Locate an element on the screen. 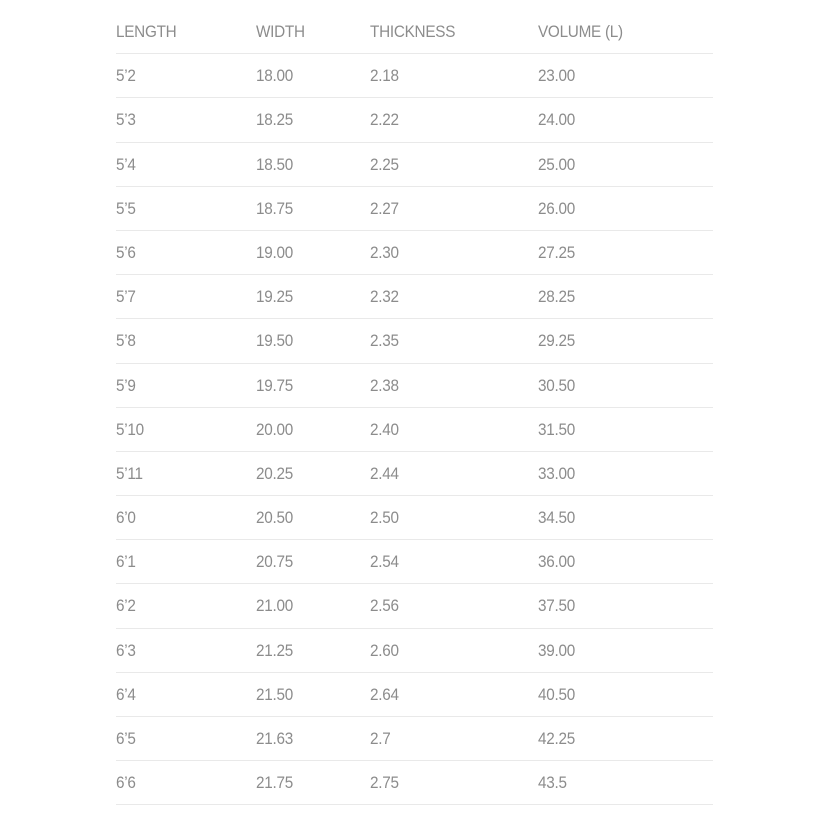 The image size is (820, 820). cell-length: 6’0 is located at coordinates (126, 518).